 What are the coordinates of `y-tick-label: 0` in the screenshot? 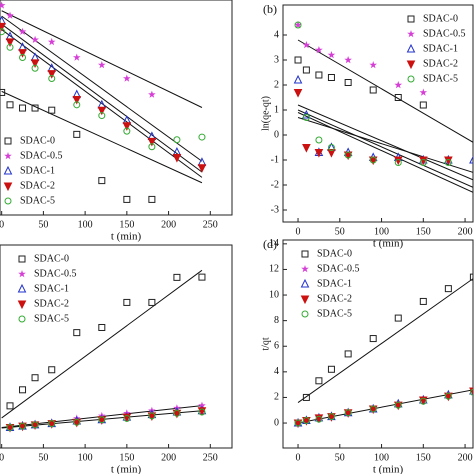 It's located at (276, 134).